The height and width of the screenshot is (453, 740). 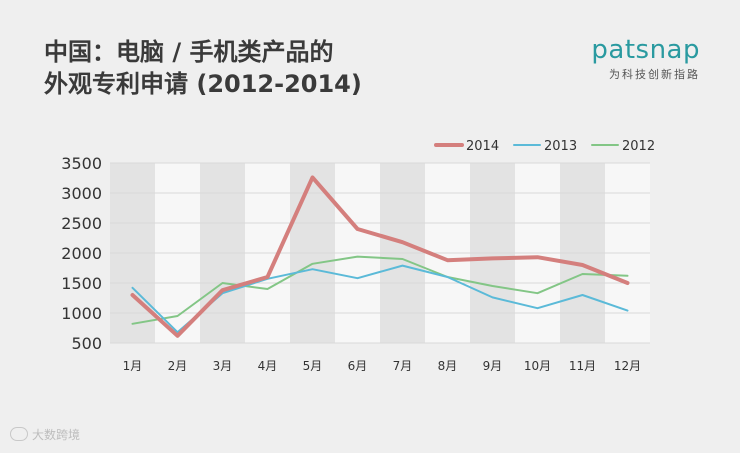 I want to click on brand-name: patsnap, so click(x=645, y=50).